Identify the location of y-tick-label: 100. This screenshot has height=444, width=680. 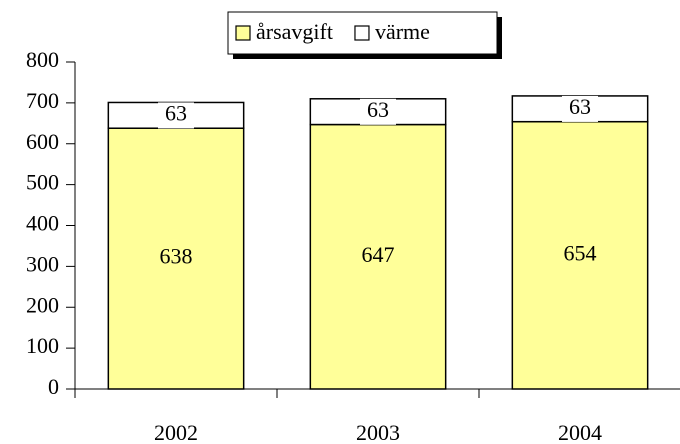
(42, 345).